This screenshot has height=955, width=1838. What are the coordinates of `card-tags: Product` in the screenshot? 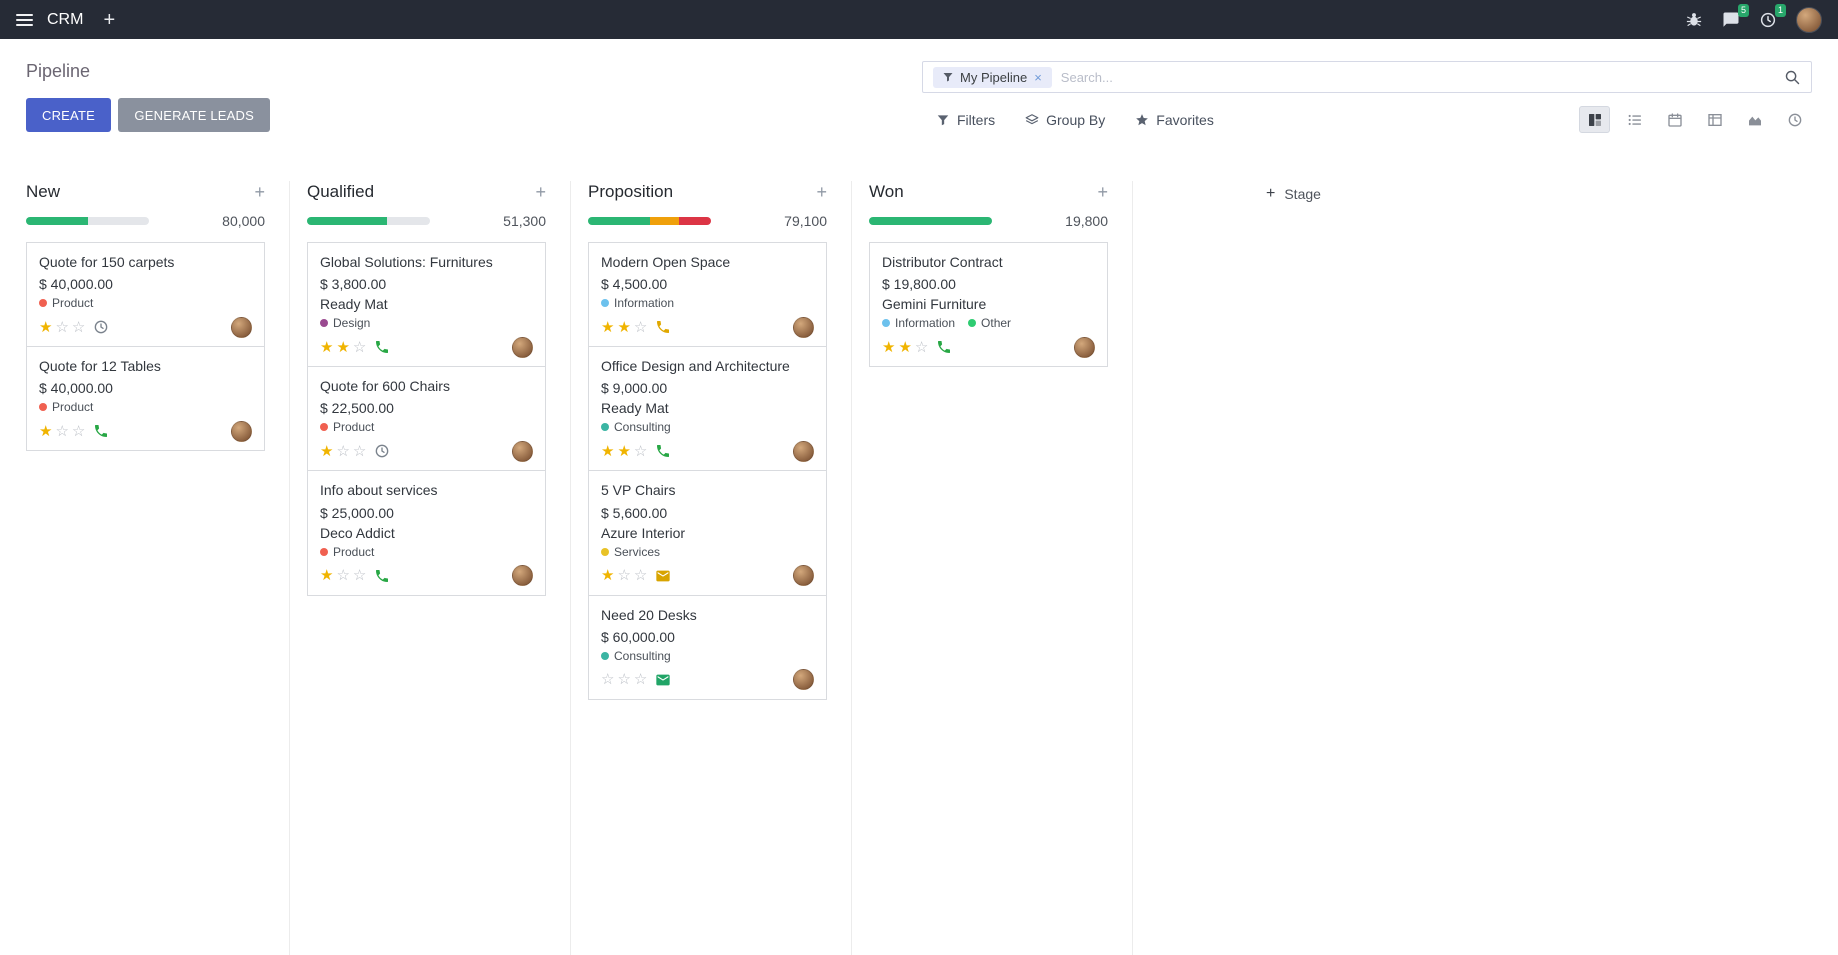 It's located at (426, 552).